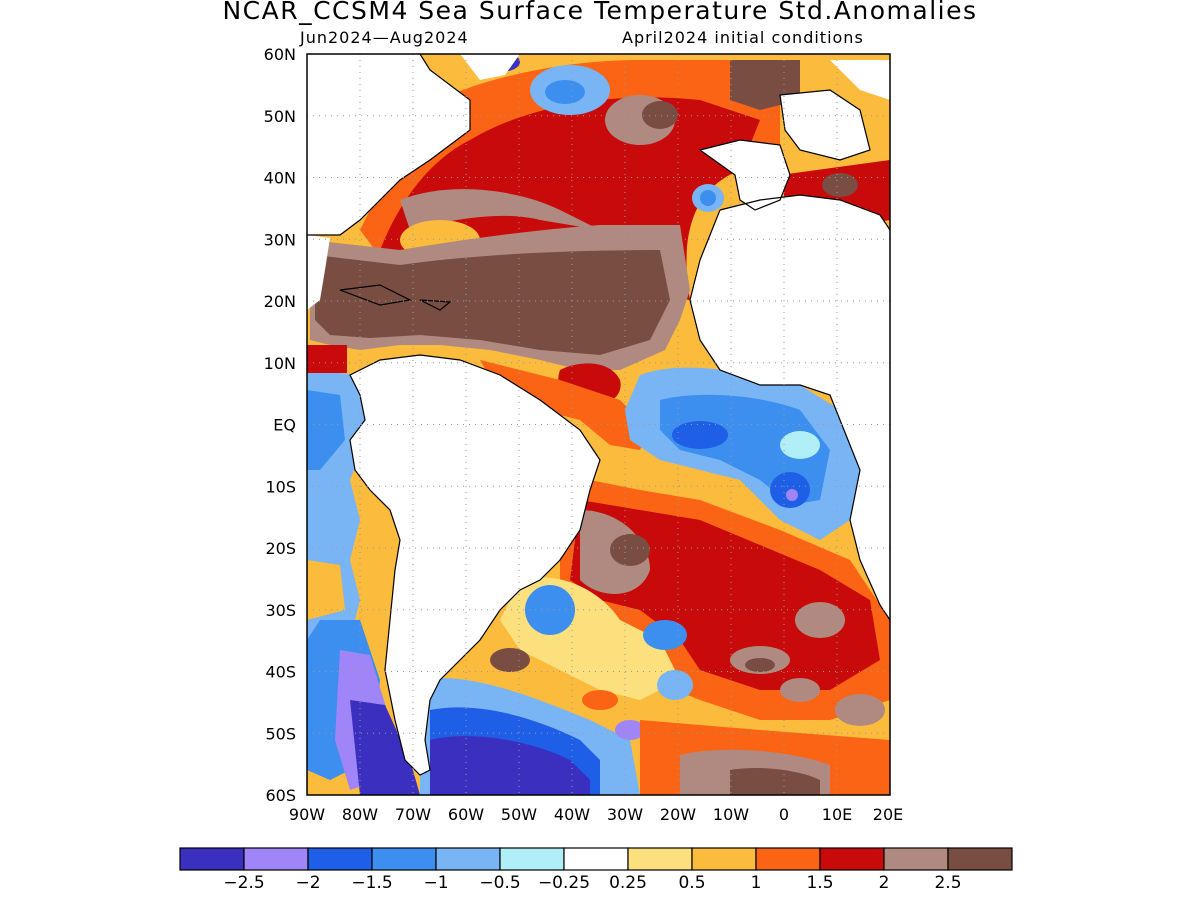 The width and height of the screenshot is (1200, 900). What do you see at coordinates (280, 116) in the screenshot?
I see `lat-label: 50N` at bounding box center [280, 116].